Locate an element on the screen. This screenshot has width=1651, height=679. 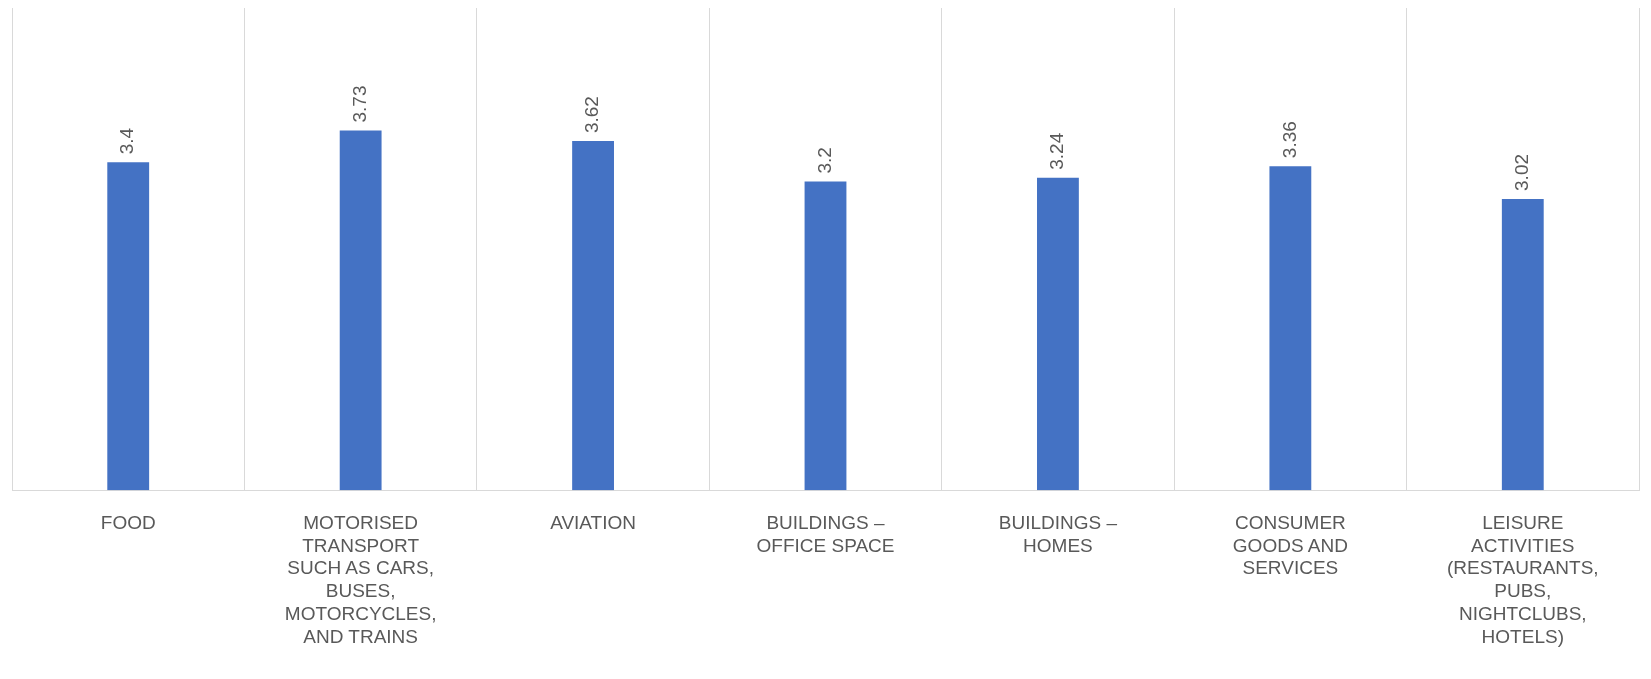
x-tick-label: CONSUMER GOODS AND SERVICES is located at coordinates (1290, 545).